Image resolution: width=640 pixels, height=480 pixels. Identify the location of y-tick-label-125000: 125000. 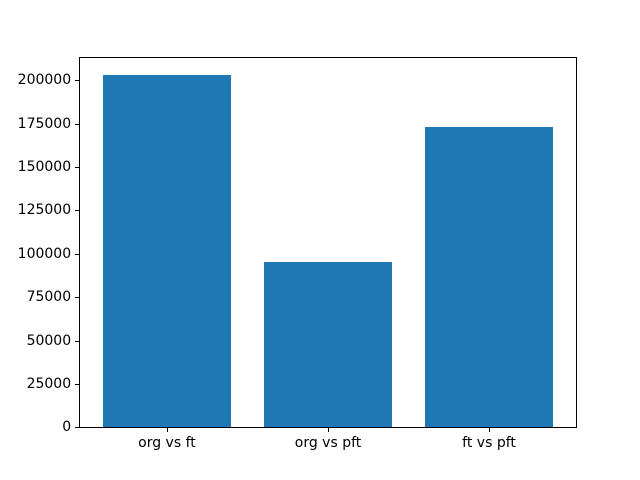
(44, 210).